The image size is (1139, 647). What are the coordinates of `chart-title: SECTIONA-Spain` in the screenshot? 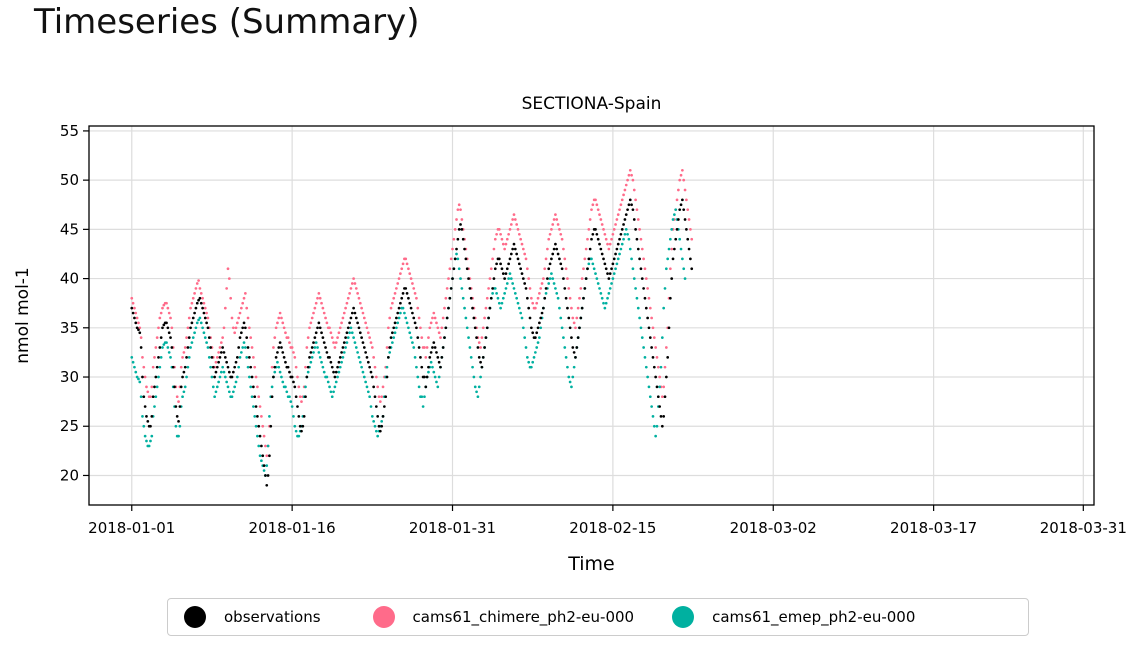 It's located at (592, 104).